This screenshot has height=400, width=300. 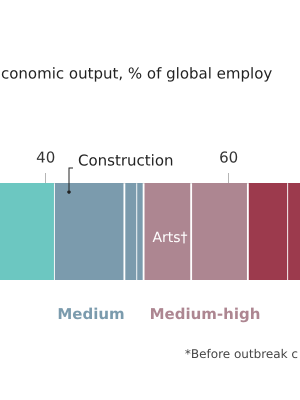 What do you see at coordinates (126, 161) in the screenshot?
I see `annotation: Construction` at bounding box center [126, 161].